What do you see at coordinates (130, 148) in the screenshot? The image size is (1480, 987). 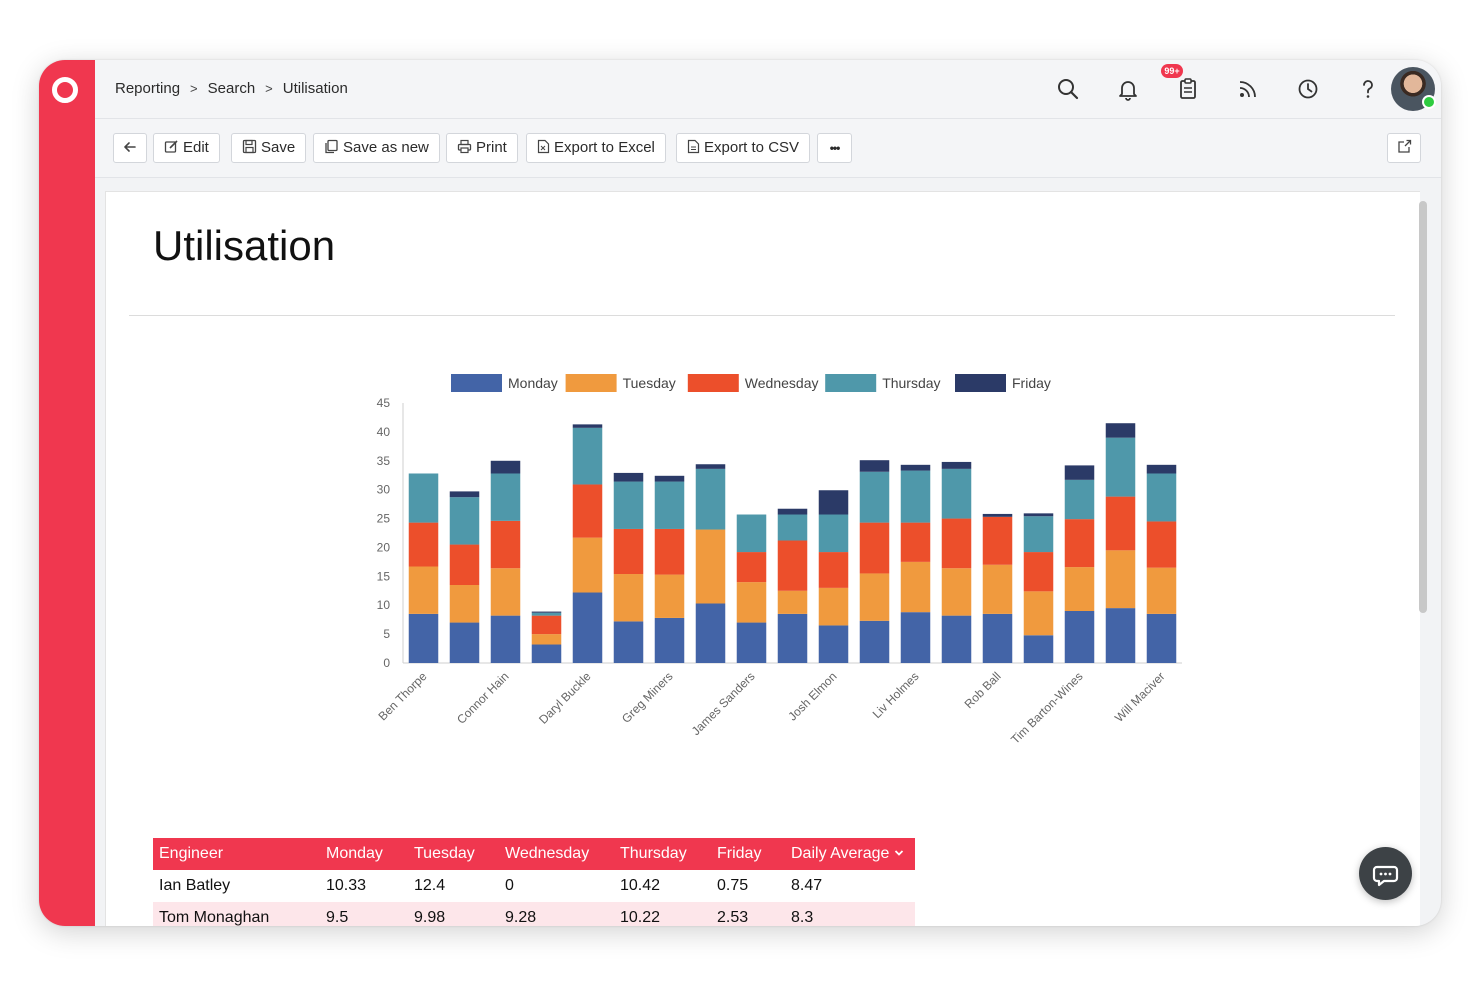 I see `back-button` at bounding box center [130, 148].